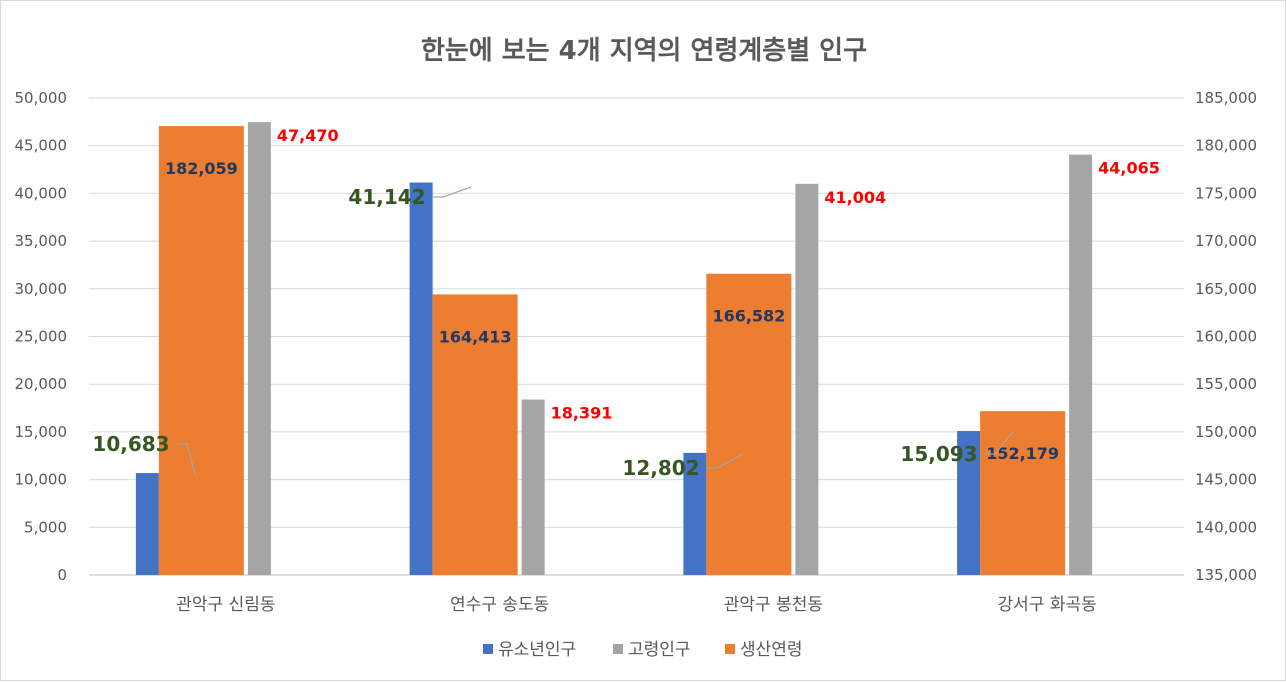 The height and width of the screenshot is (682, 1286). I want to click on y-left-tick-label: 5,000, so click(45, 527).